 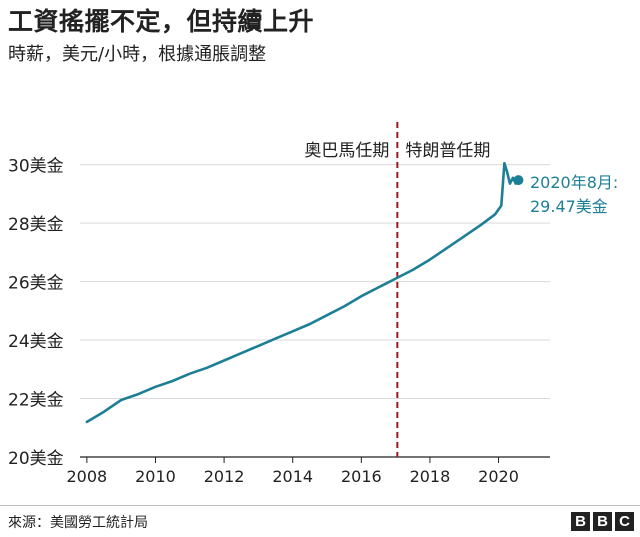 I want to click on x-tick-label: 2014, so click(x=292, y=476).